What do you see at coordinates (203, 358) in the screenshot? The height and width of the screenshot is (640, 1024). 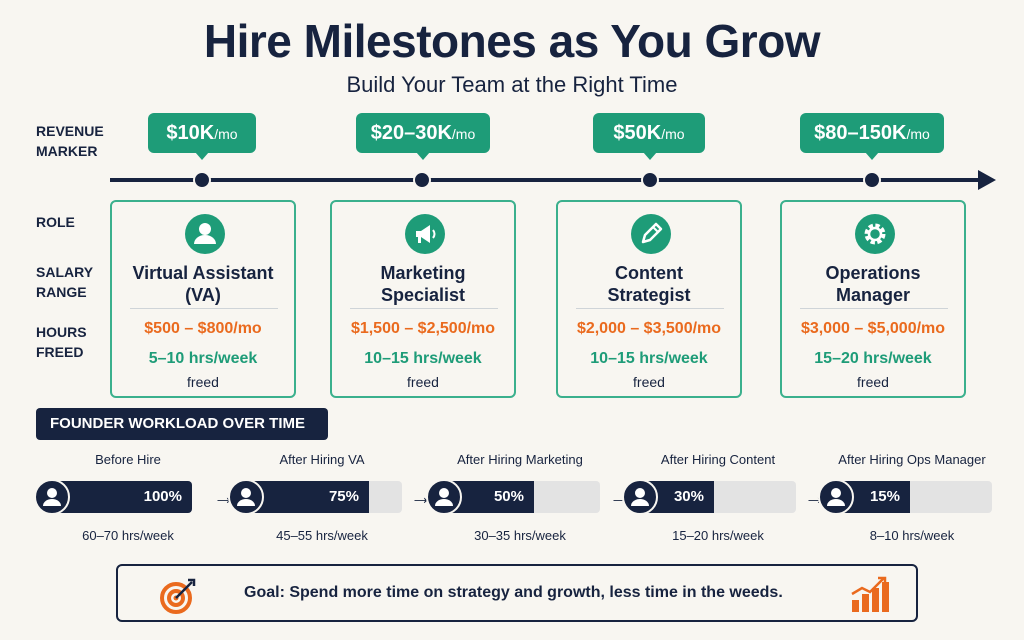 I see `hours-freed: 5–10 hrs/week` at bounding box center [203, 358].